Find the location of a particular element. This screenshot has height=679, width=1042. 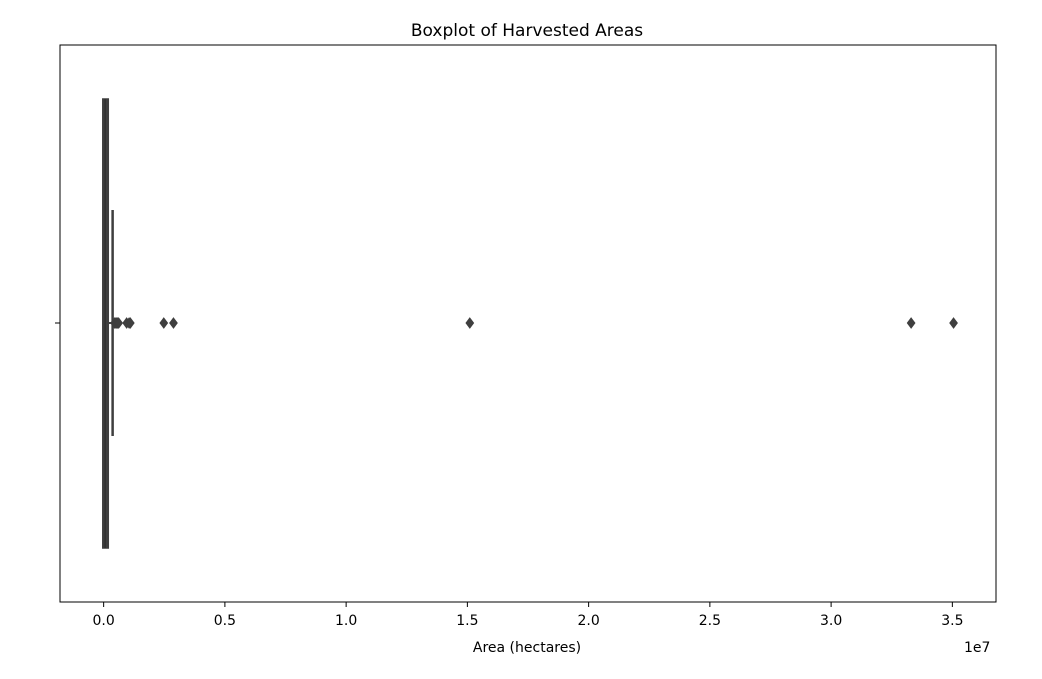

x-axis-ticks: 0.0 0.5 1.0 1.5 2.0 2.5 3.0 3.5 is located at coordinates (528, 615).